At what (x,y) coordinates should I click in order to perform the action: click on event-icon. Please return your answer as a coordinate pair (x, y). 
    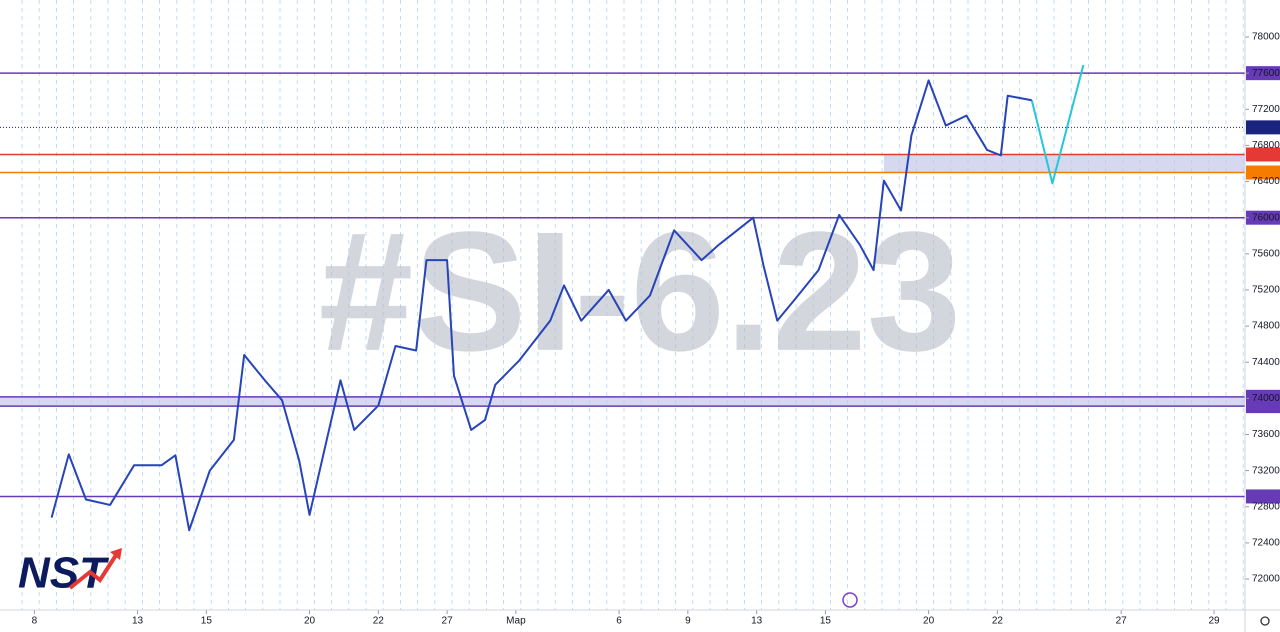
    Looking at the image, I should click on (850, 600).